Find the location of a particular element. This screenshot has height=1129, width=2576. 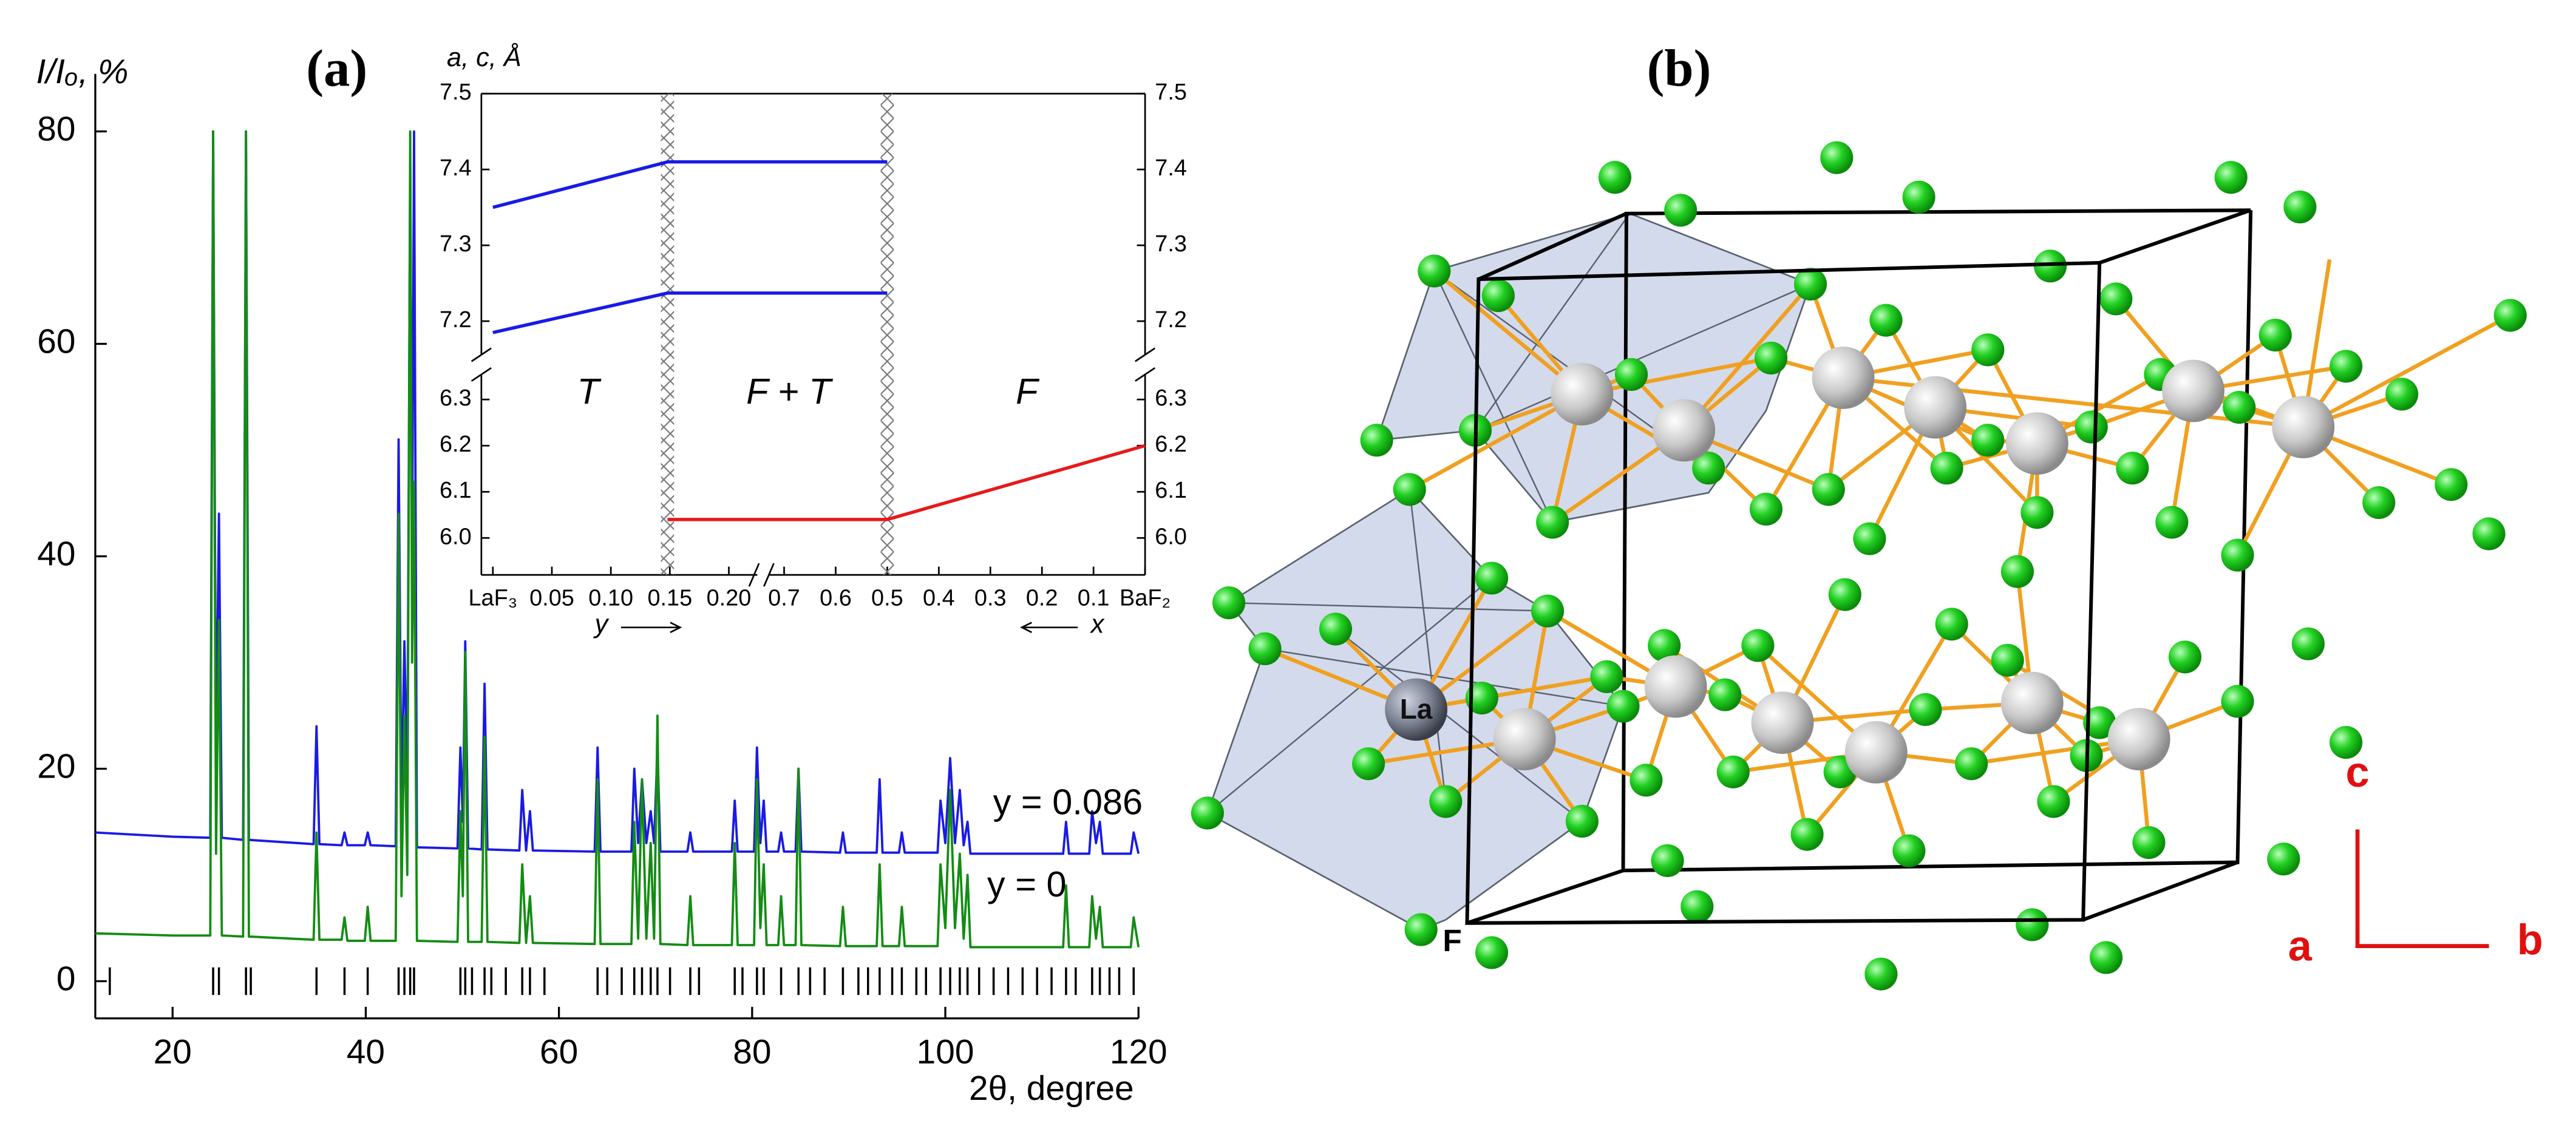

axis-indicator is located at coordinates (2422, 889).